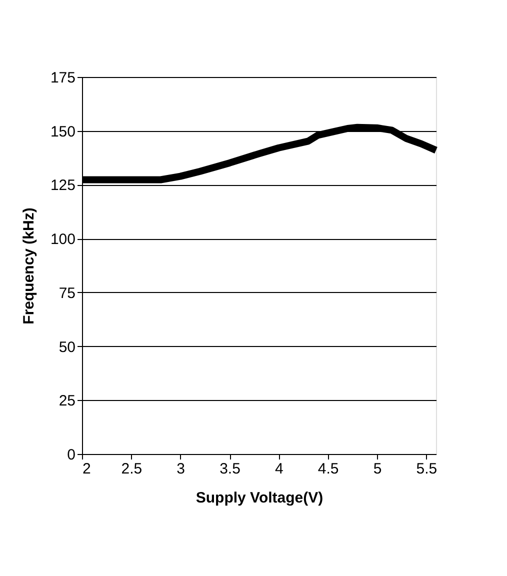  Describe the element at coordinates (71, 455) in the screenshot. I see `y-tick-label: 0` at that location.